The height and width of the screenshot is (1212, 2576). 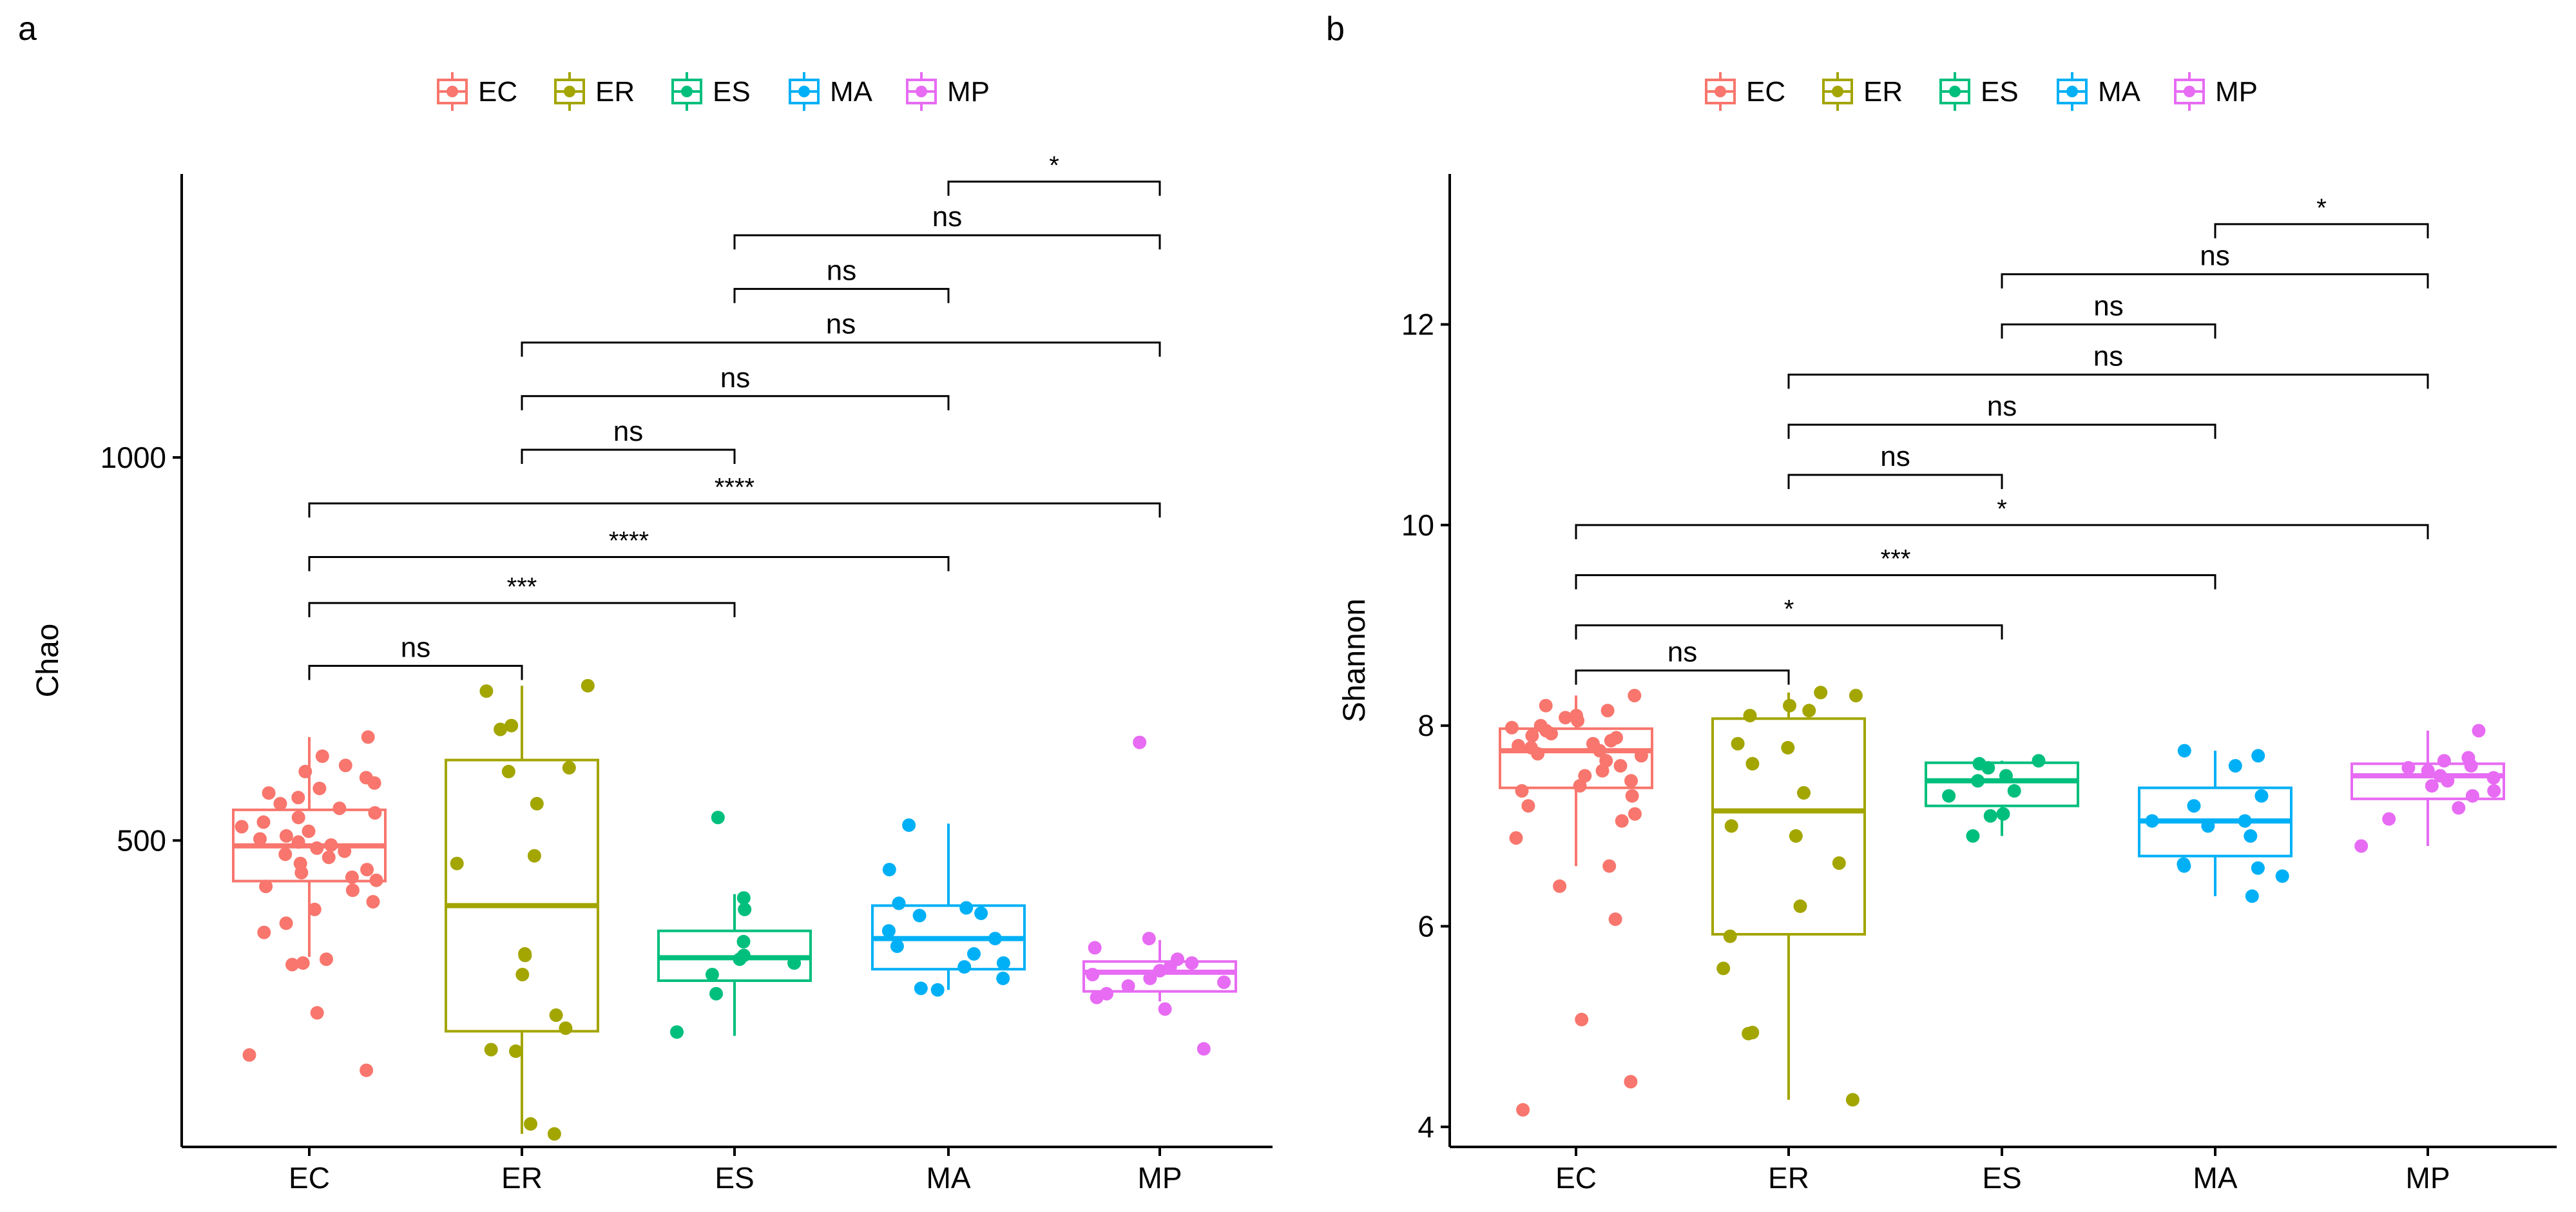 I want to click on legend-key-mp, so click(x=922, y=91).